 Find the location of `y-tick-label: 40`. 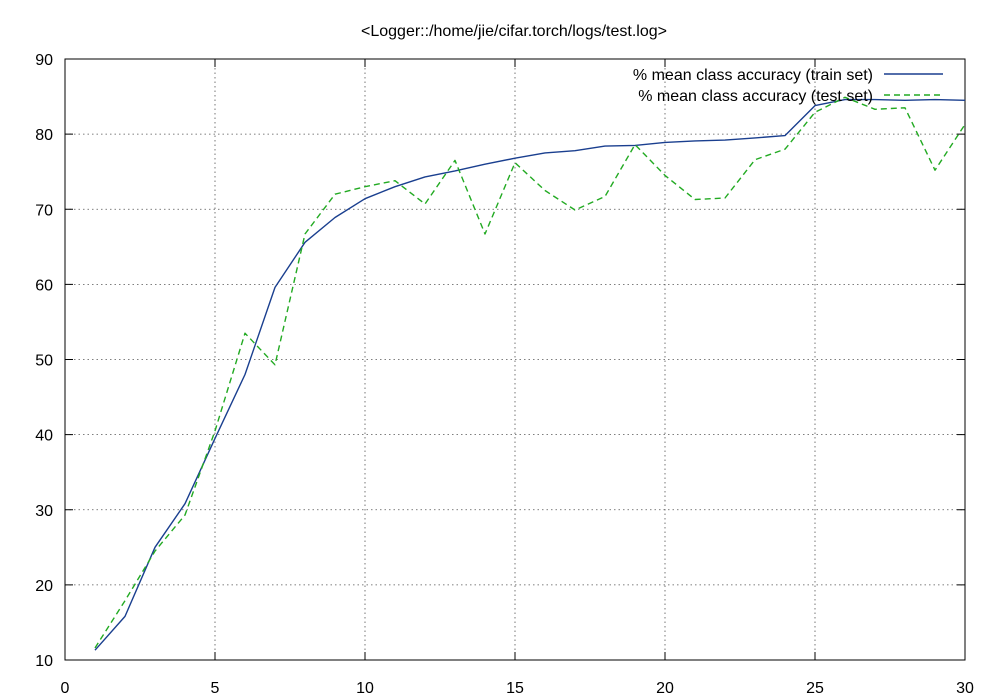

y-tick-label: 40 is located at coordinates (44, 436).